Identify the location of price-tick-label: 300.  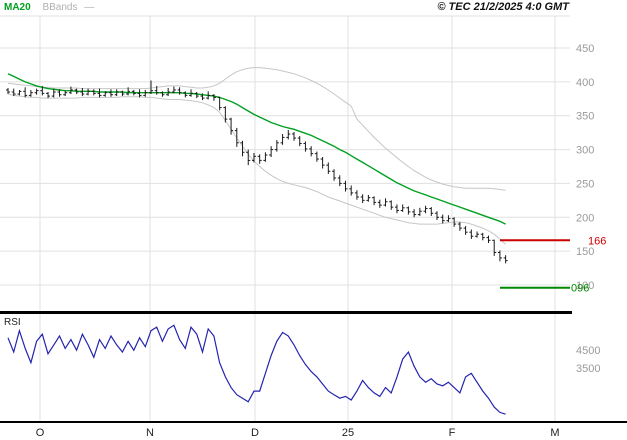
(585, 151).